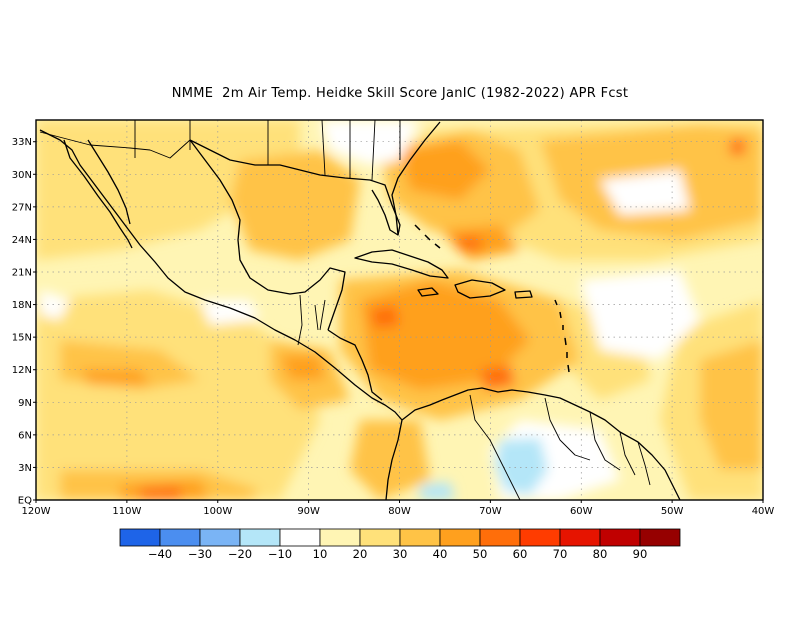 The image size is (800, 618). I want to click on lon-tick-label: 110W, so click(126, 511).